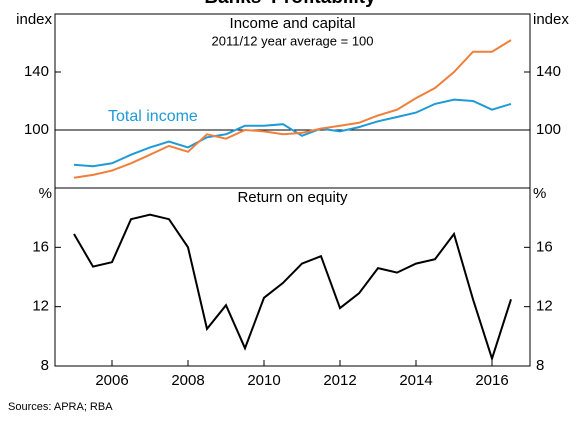 This screenshot has width=578, height=421. I want to click on y-tick-label: 8, so click(45, 365).